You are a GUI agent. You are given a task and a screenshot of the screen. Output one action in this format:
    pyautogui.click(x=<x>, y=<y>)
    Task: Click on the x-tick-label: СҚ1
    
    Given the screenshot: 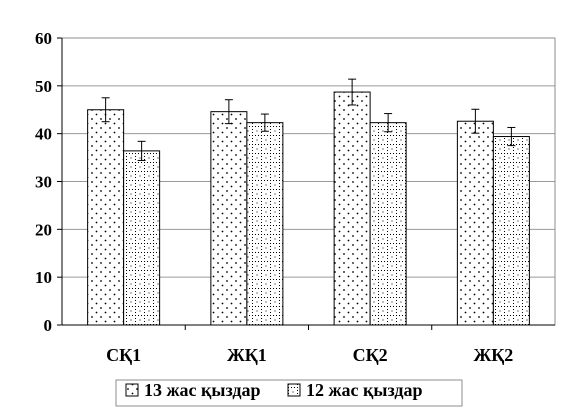 What is the action you would take?
    pyautogui.click(x=123, y=355)
    